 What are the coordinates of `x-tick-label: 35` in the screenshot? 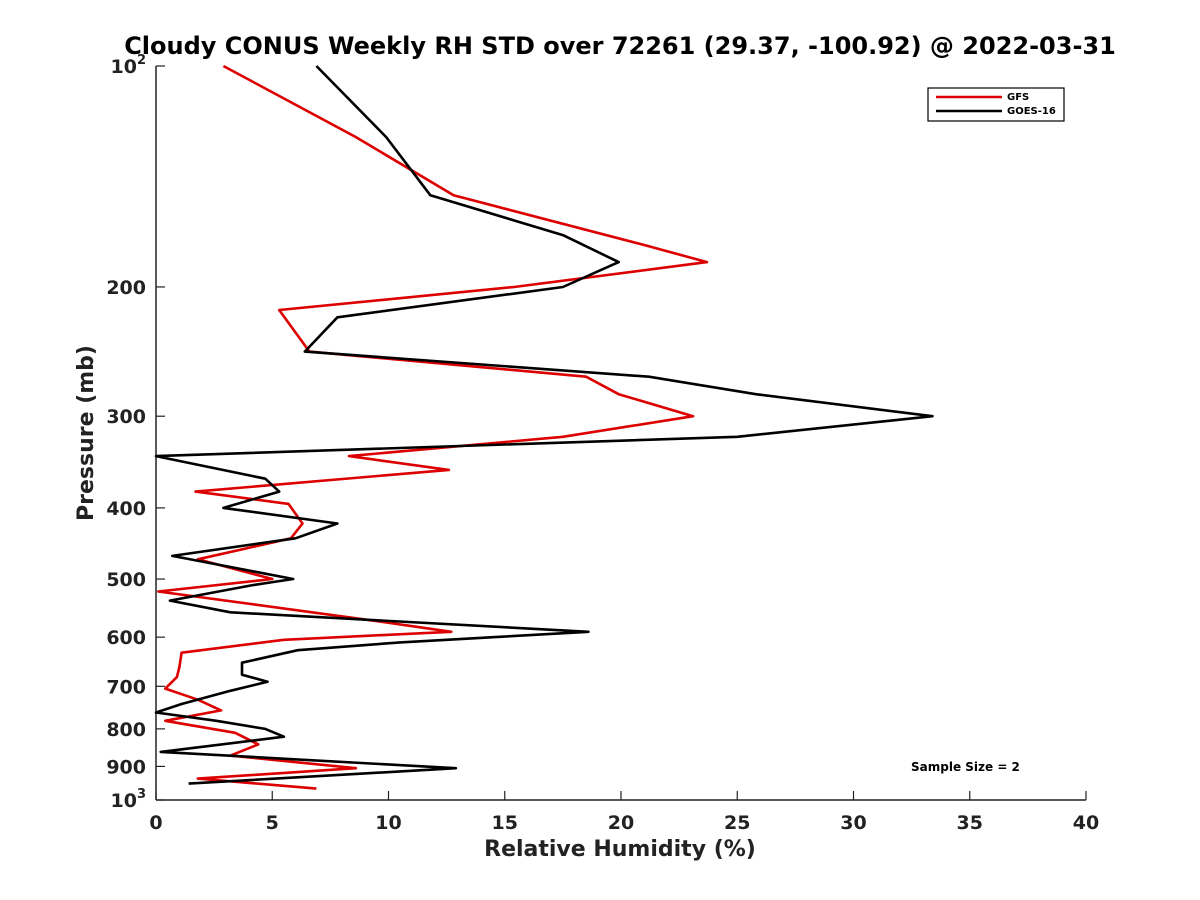 It's located at (970, 823).